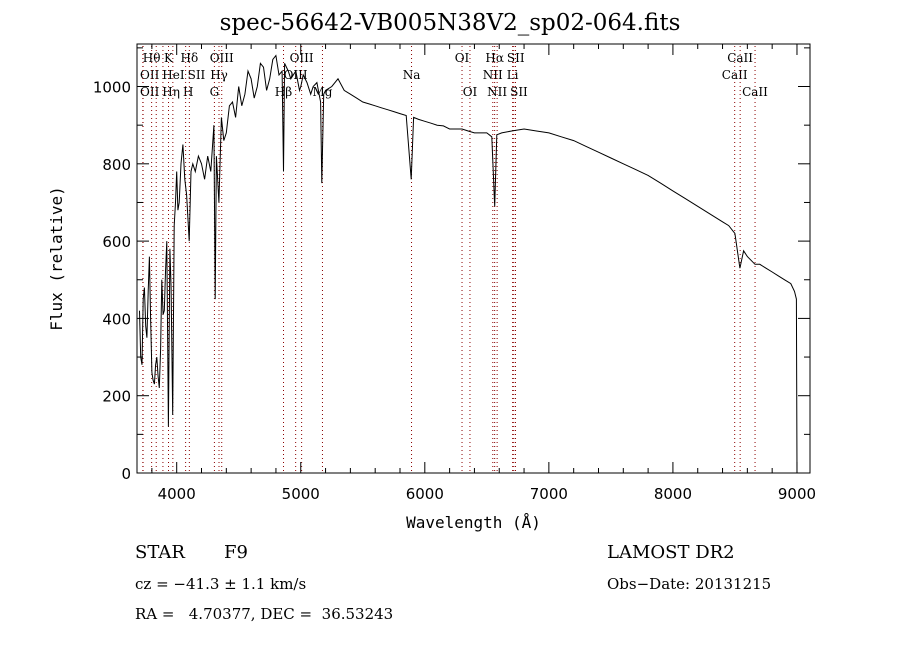 This screenshot has width=900, height=650. I want to click on x-tick-label: 7000, so click(549, 494).